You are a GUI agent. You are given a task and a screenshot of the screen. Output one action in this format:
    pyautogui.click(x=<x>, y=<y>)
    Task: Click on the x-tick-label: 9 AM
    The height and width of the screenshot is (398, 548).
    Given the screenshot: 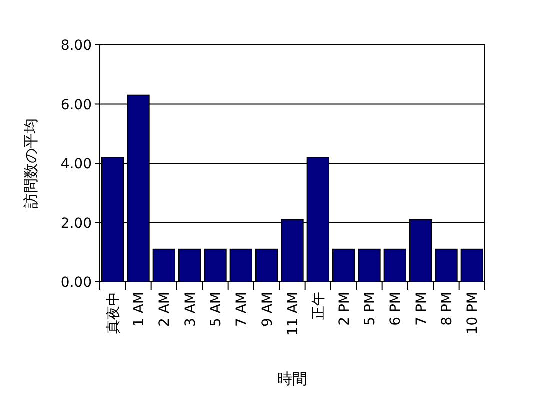 What is the action you would take?
    pyautogui.click(x=268, y=310)
    